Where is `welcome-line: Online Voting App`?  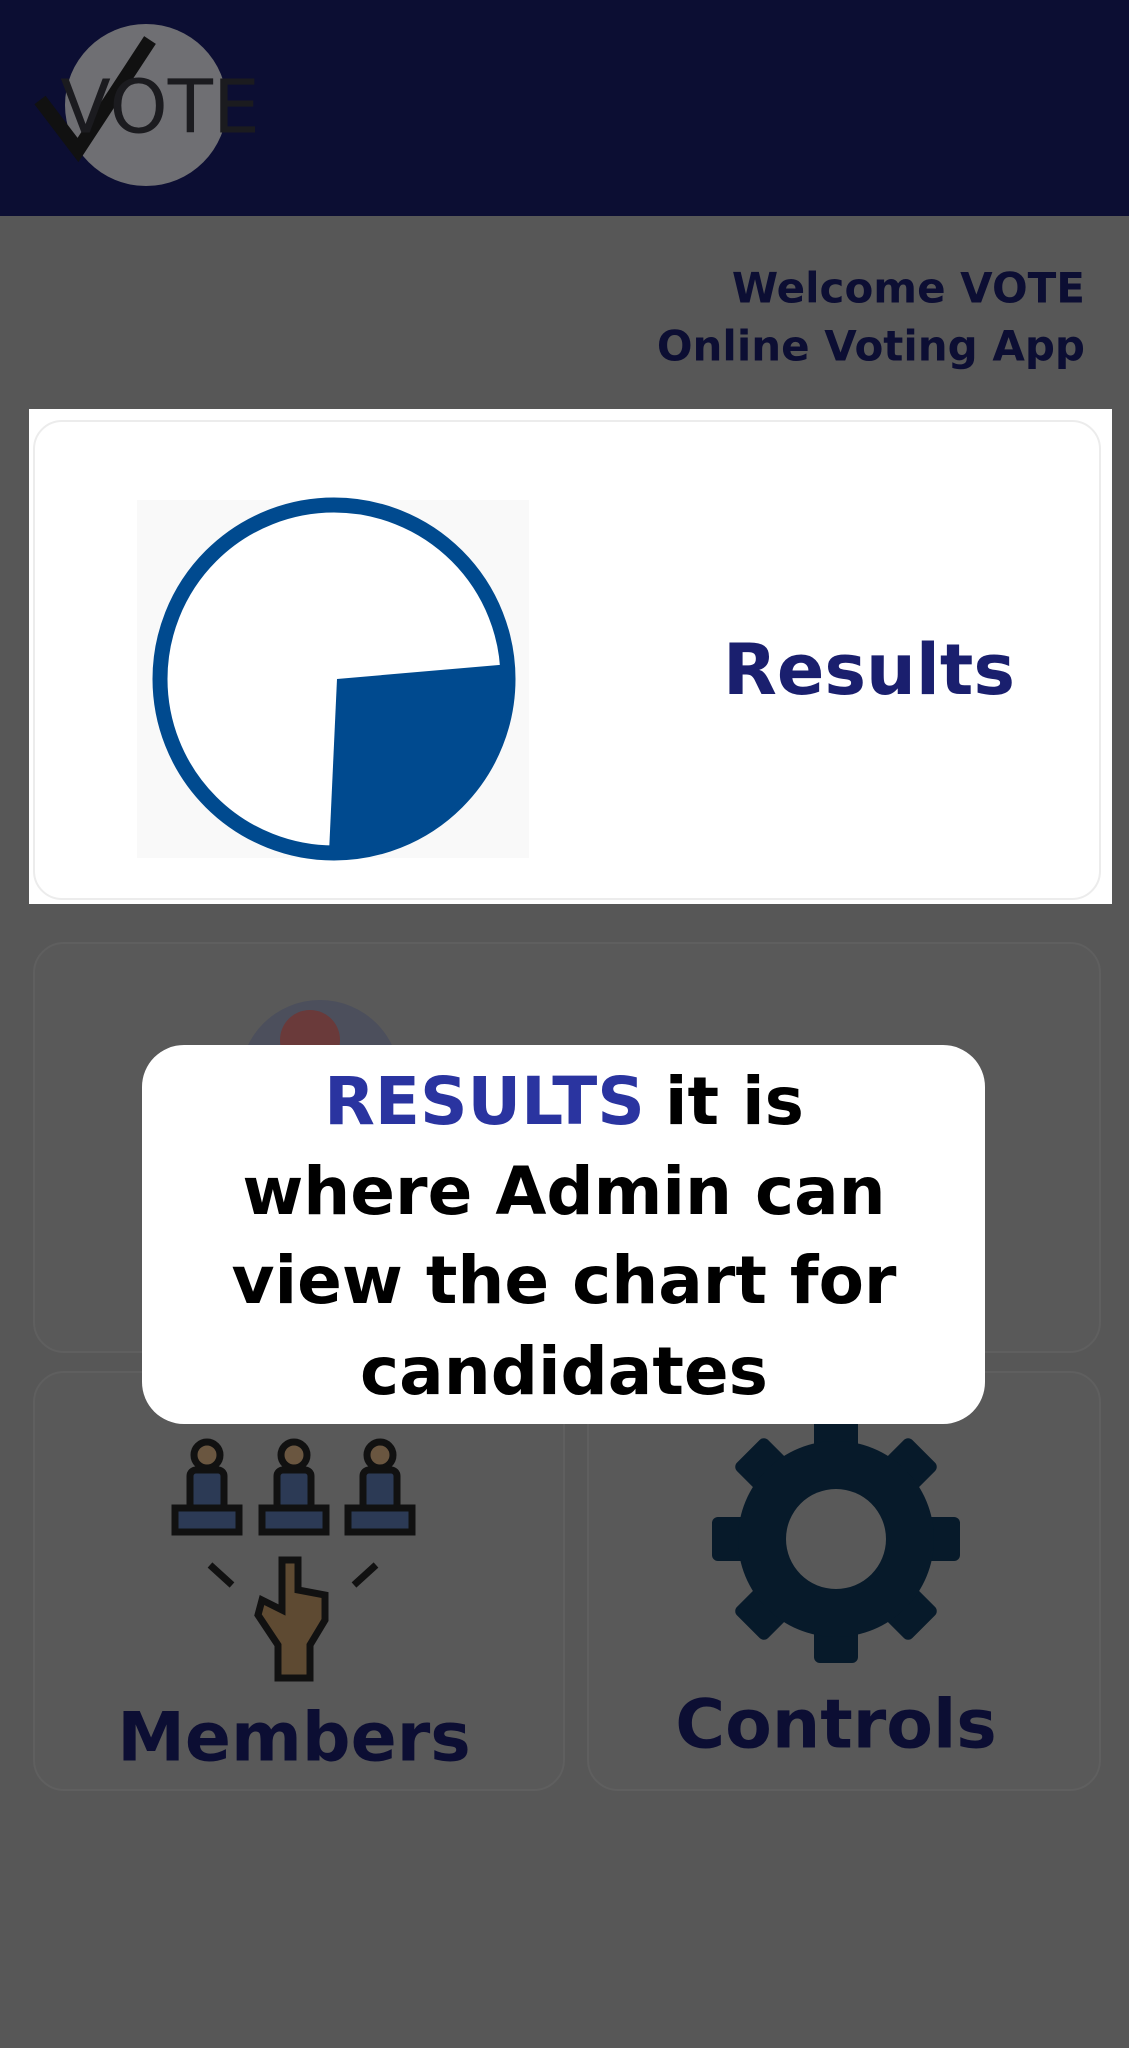 welcome-line: Online Voting App is located at coordinates (871, 346).